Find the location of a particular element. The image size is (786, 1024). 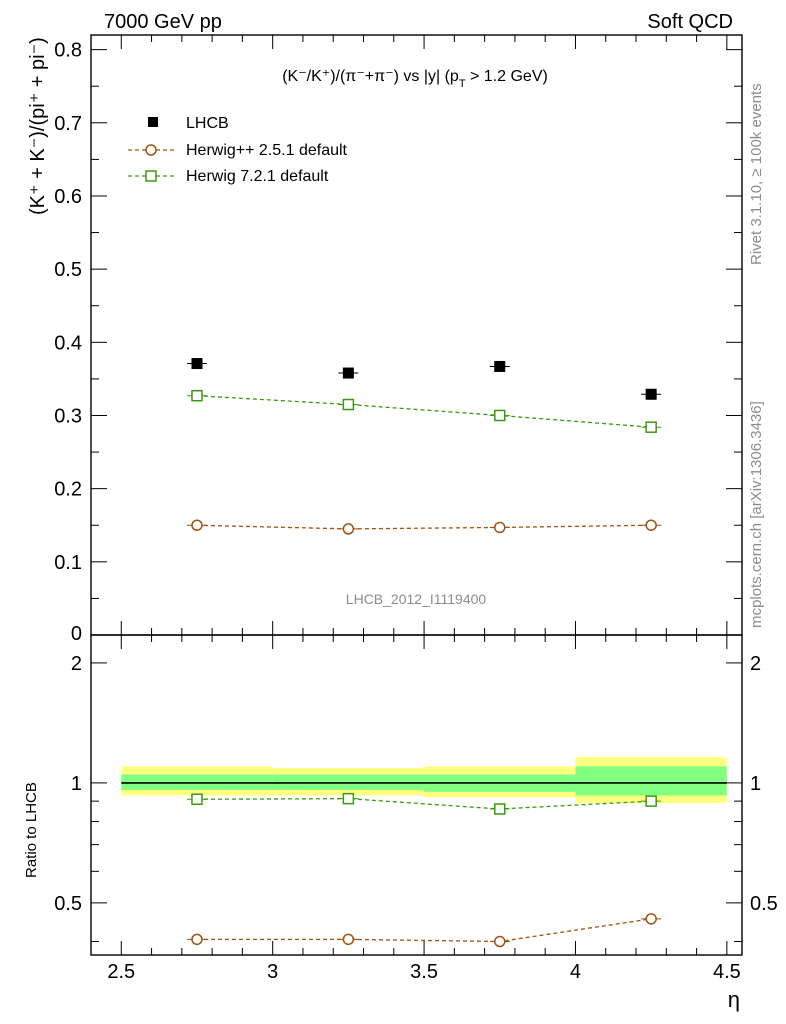

xaxis-label: η is located at coordinates (734, 999).